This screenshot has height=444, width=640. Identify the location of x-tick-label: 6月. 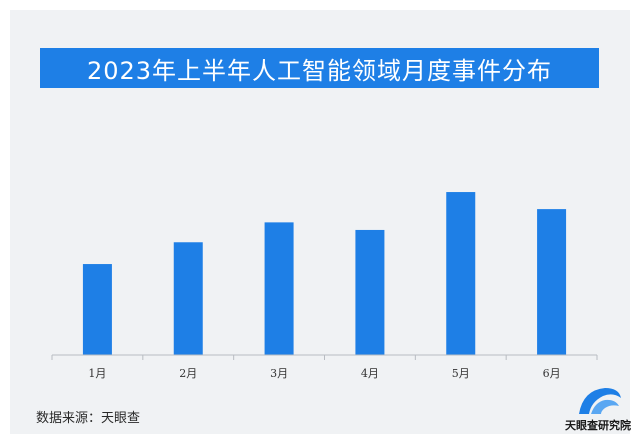
(552, 373).